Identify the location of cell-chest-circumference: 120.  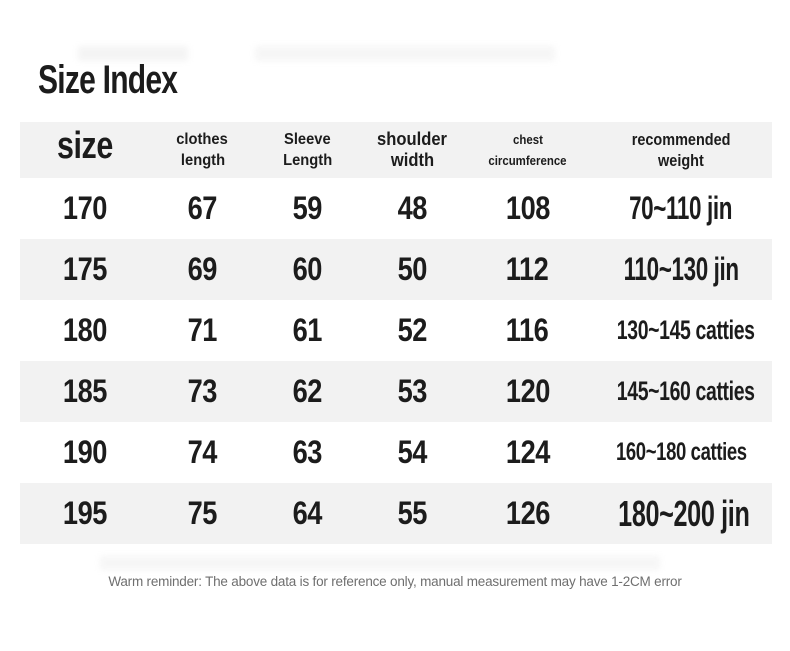
(527, 391).